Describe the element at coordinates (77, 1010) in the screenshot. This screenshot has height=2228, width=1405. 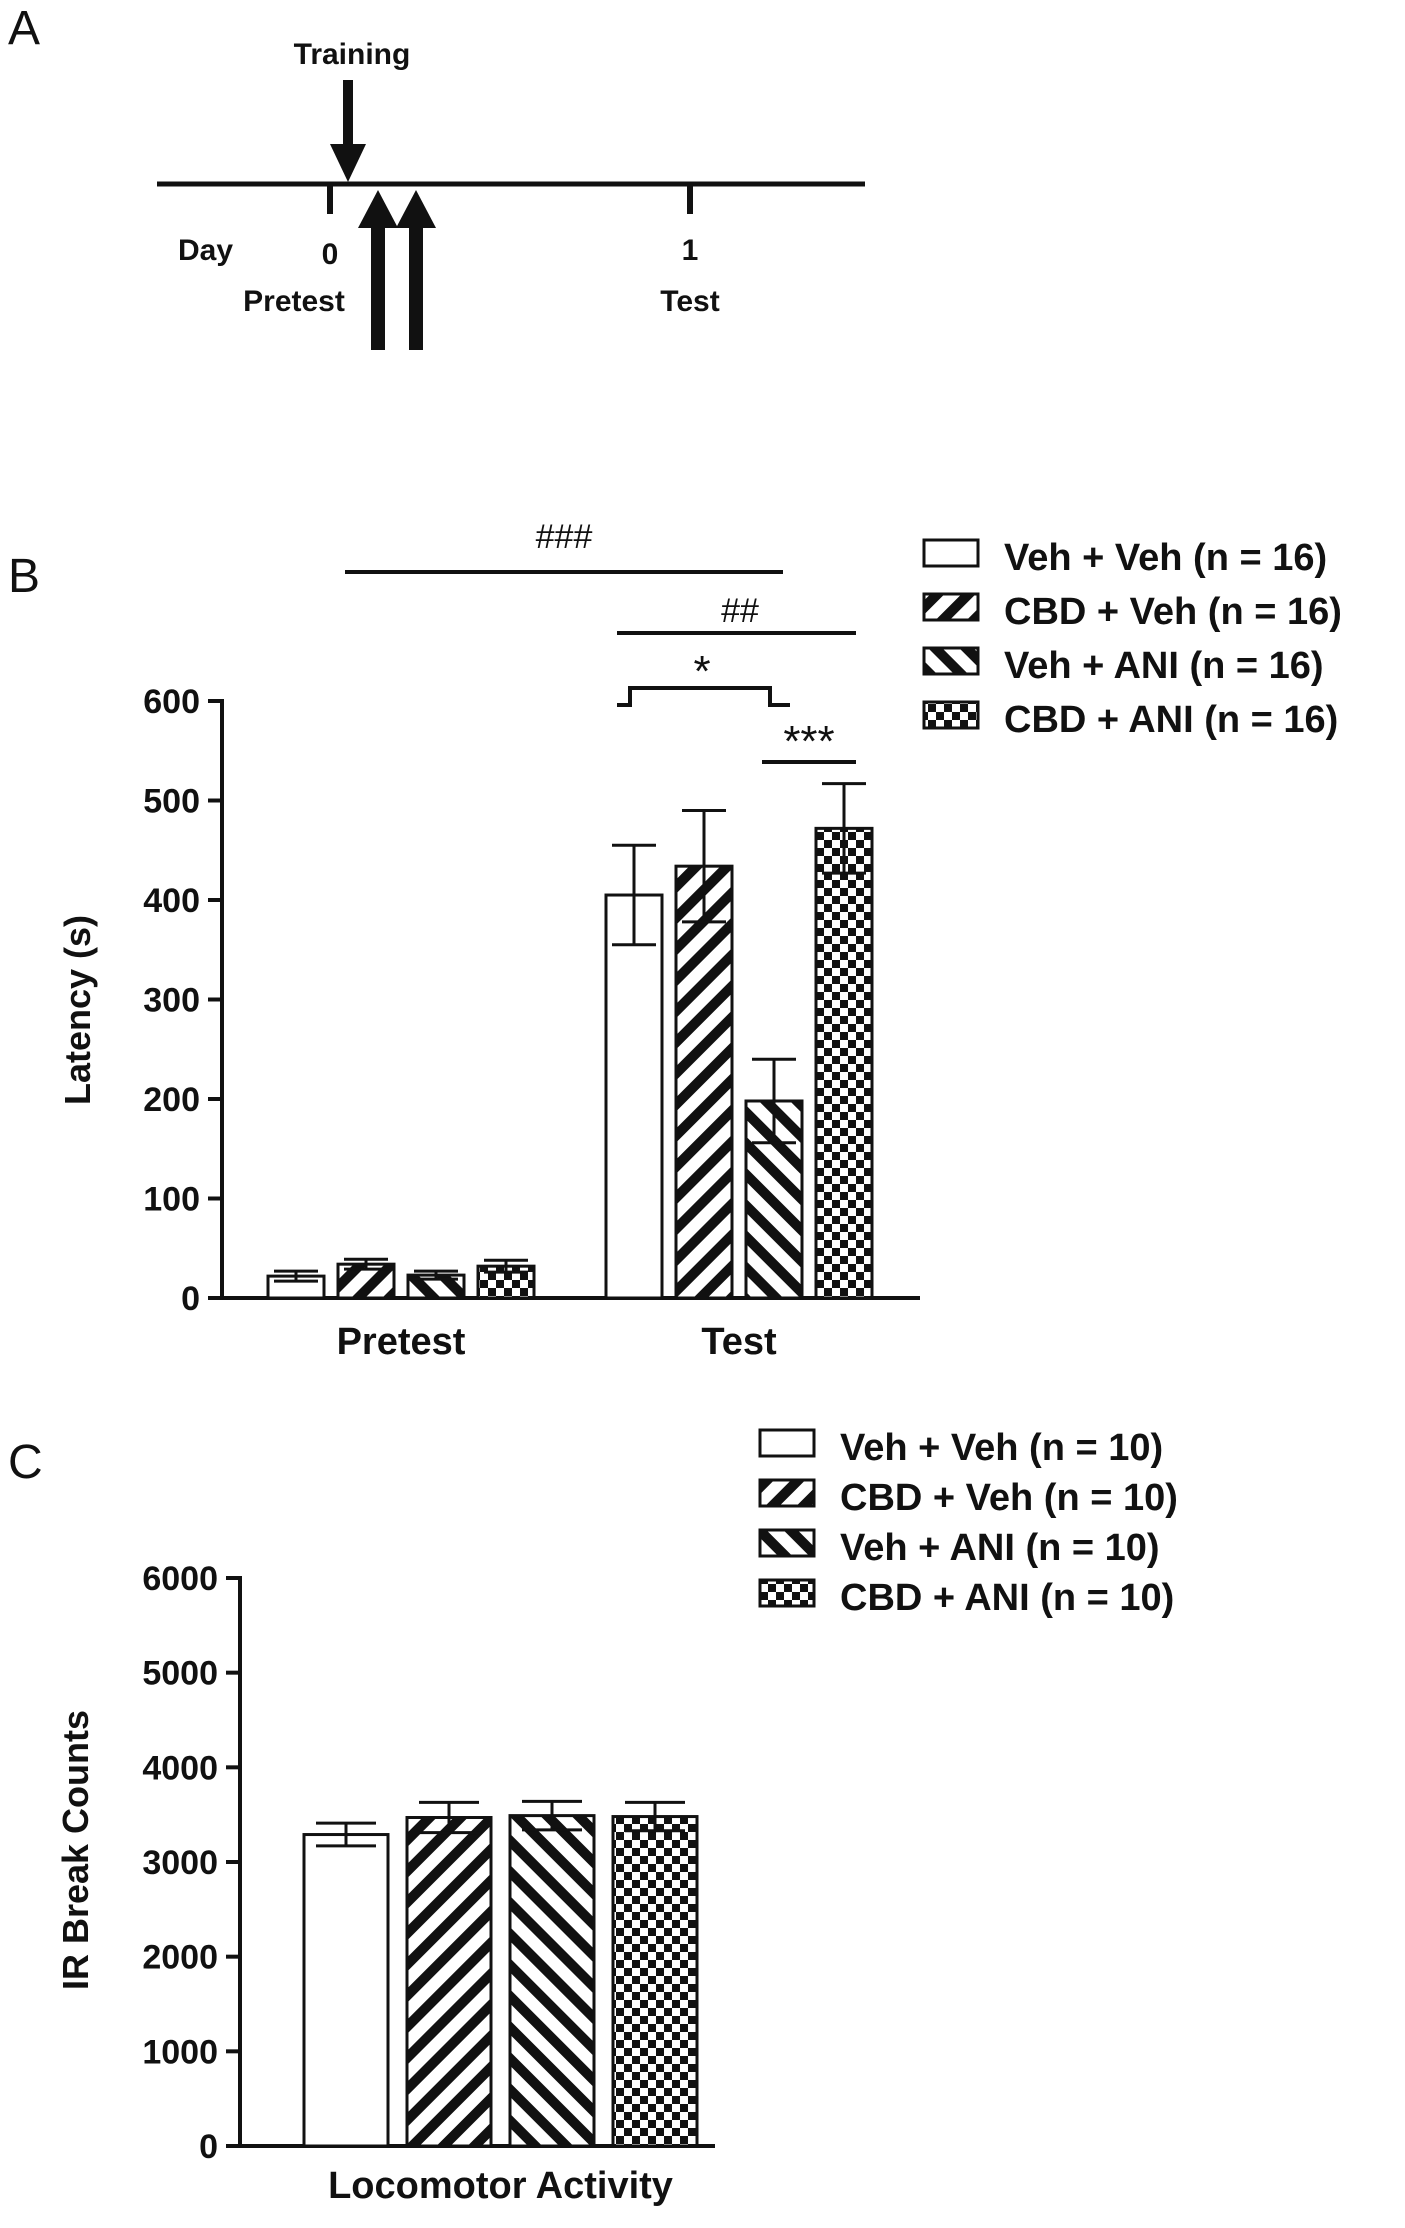
I see `panel-b-y-title: Latency (s)` at that location.